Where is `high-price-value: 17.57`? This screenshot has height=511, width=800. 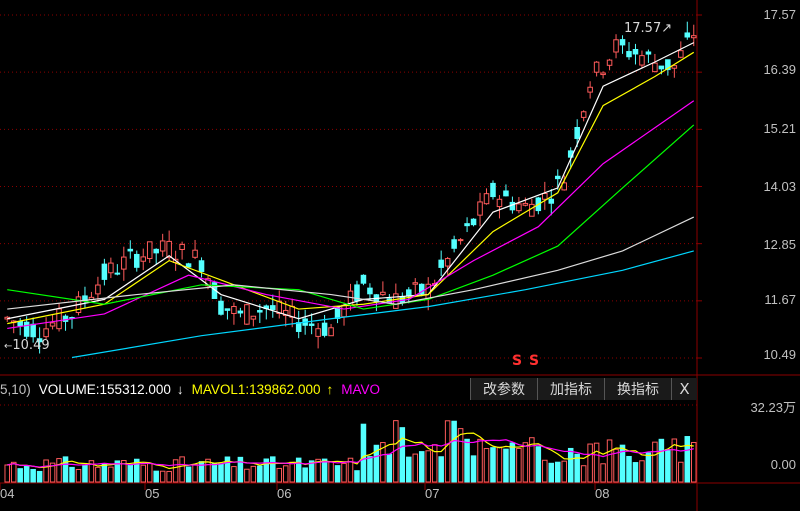 high-price-value: 17.57 is located at coordinates (643, 28).